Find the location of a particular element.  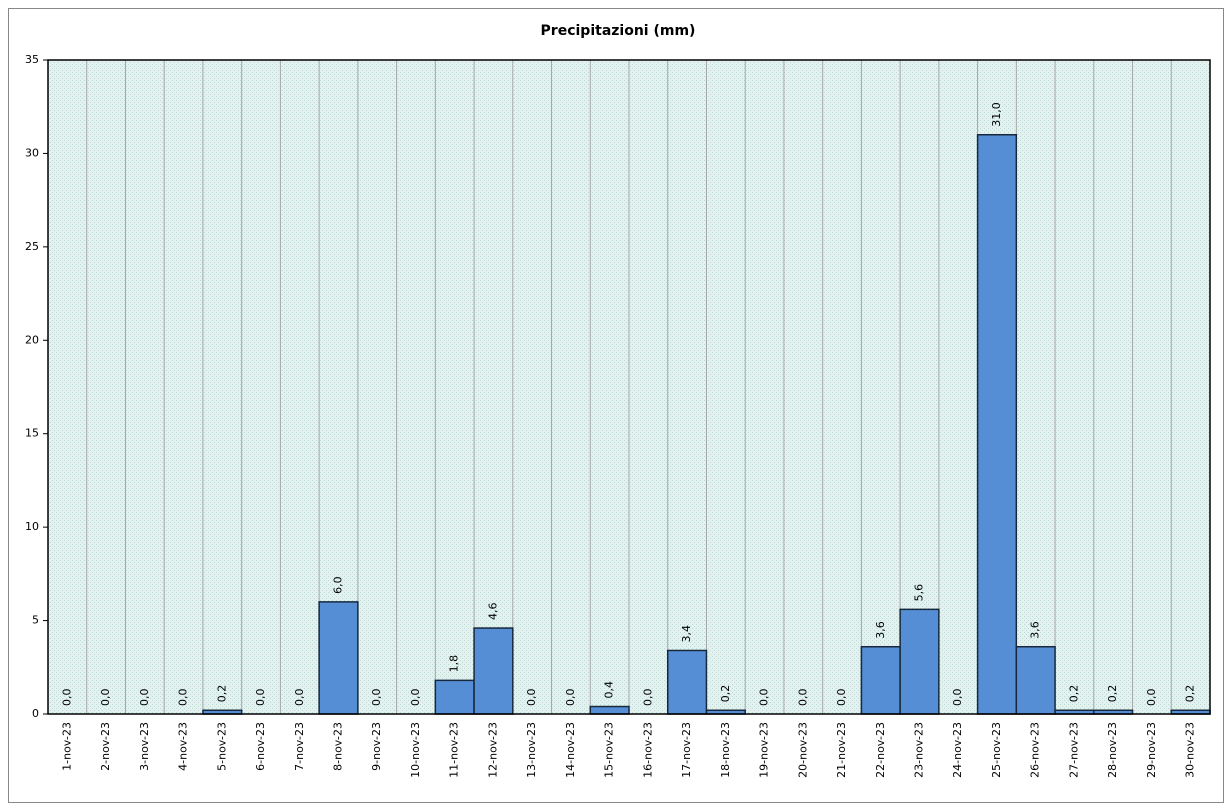

x-tick-label: 3-nov-23 is located at coordinates (144, 746).